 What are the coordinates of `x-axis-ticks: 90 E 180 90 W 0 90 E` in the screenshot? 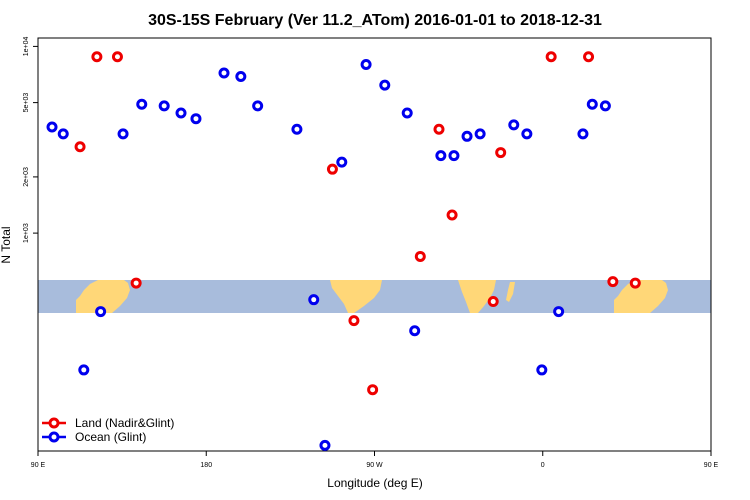 It's located at (375, 460).